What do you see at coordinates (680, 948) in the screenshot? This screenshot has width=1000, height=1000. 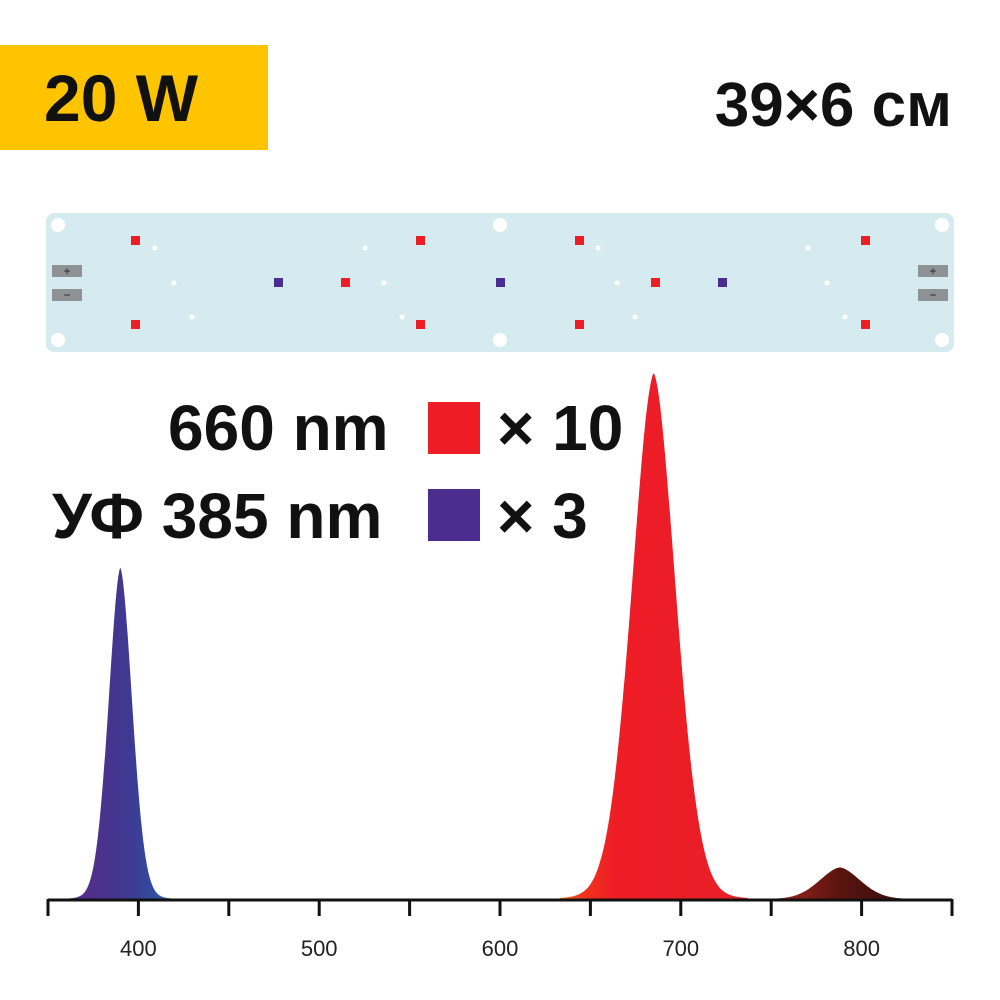 I see `x-tick-label: 700` at bounding box center [680, 948].